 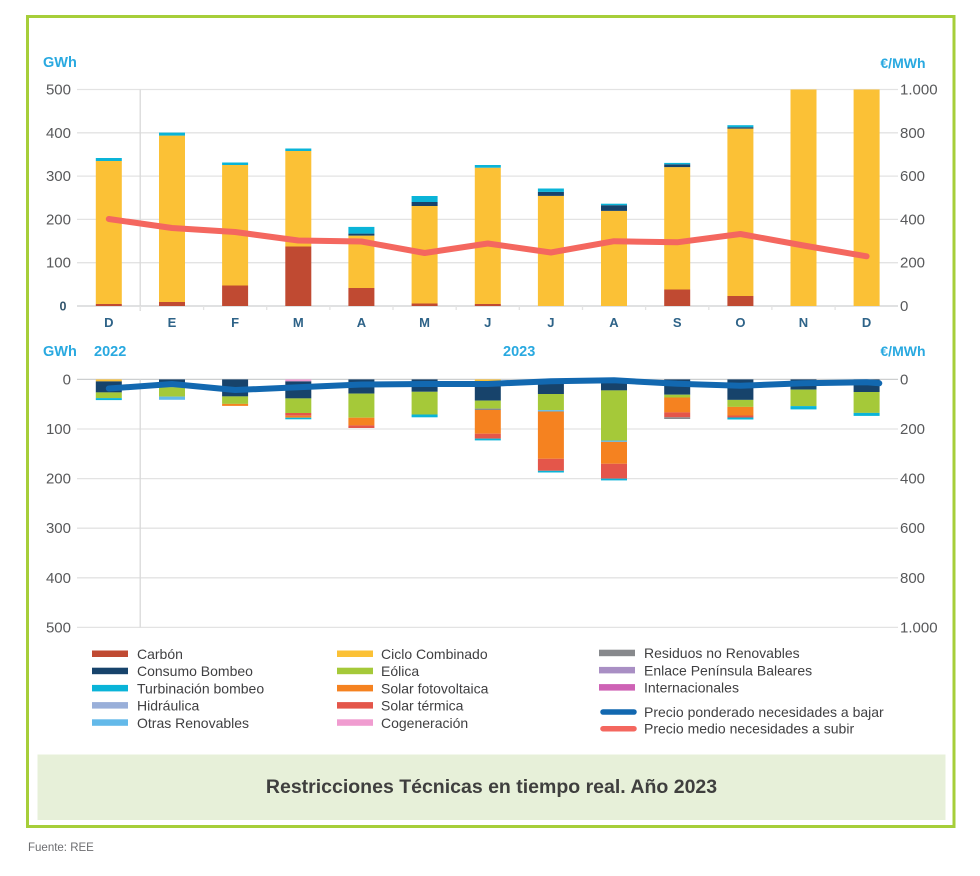 What do you see at coordinates (172, 322) in the screenshot?
I see `svg-text: E` at bounding box center [172, 322].